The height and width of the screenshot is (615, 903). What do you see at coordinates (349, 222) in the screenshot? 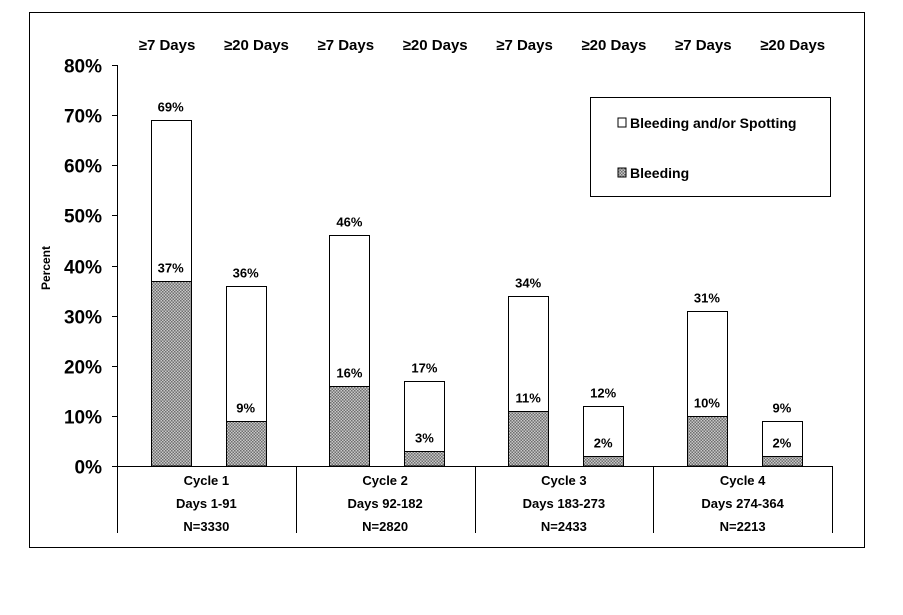
I see `data-label-total: 46%` at bounding box center [349, 222].